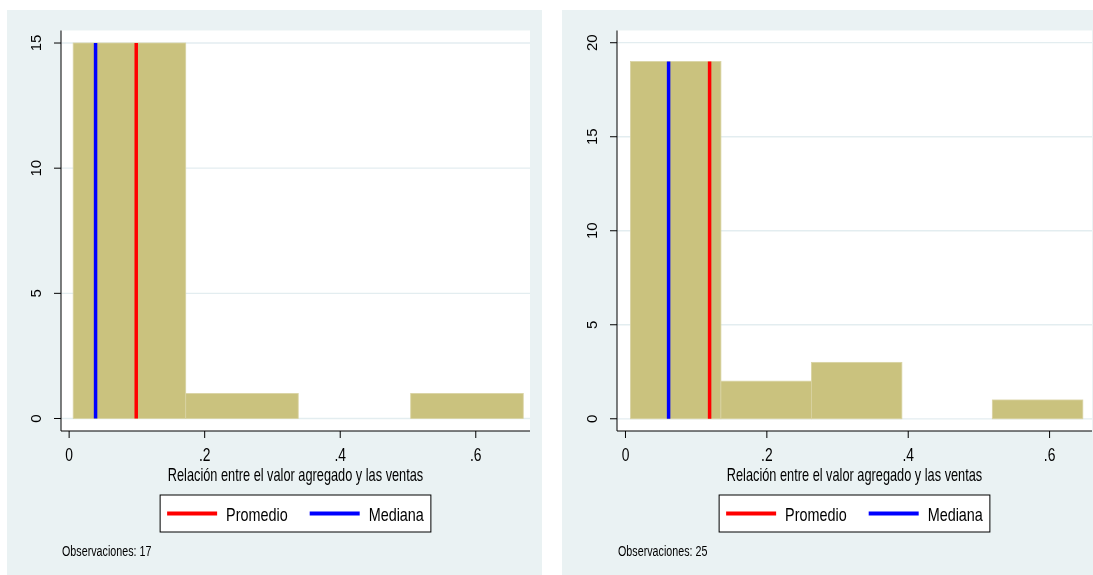  Describe the element at coordinates (591, 43) in the screenshot. I see `y-tick-label: 20` at that location.